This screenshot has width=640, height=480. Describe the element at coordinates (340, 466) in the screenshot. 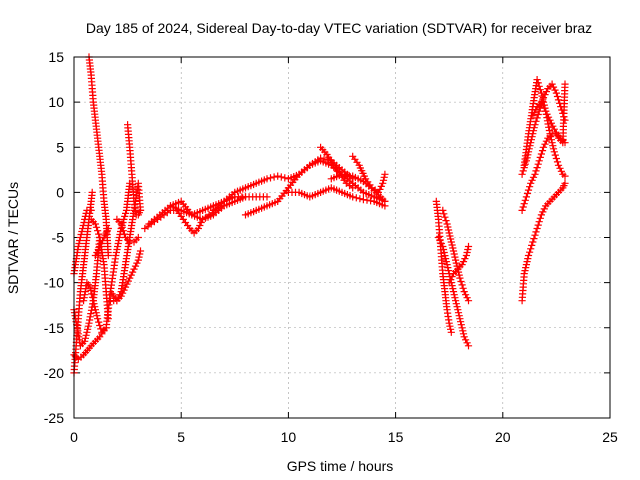

I see `x-axis-label: GPS time / hours` at that location.